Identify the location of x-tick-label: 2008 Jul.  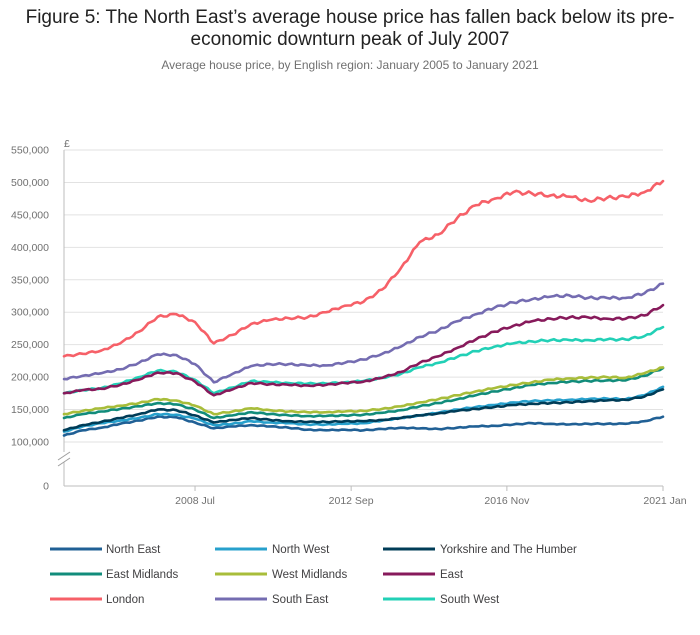
(195, 501).